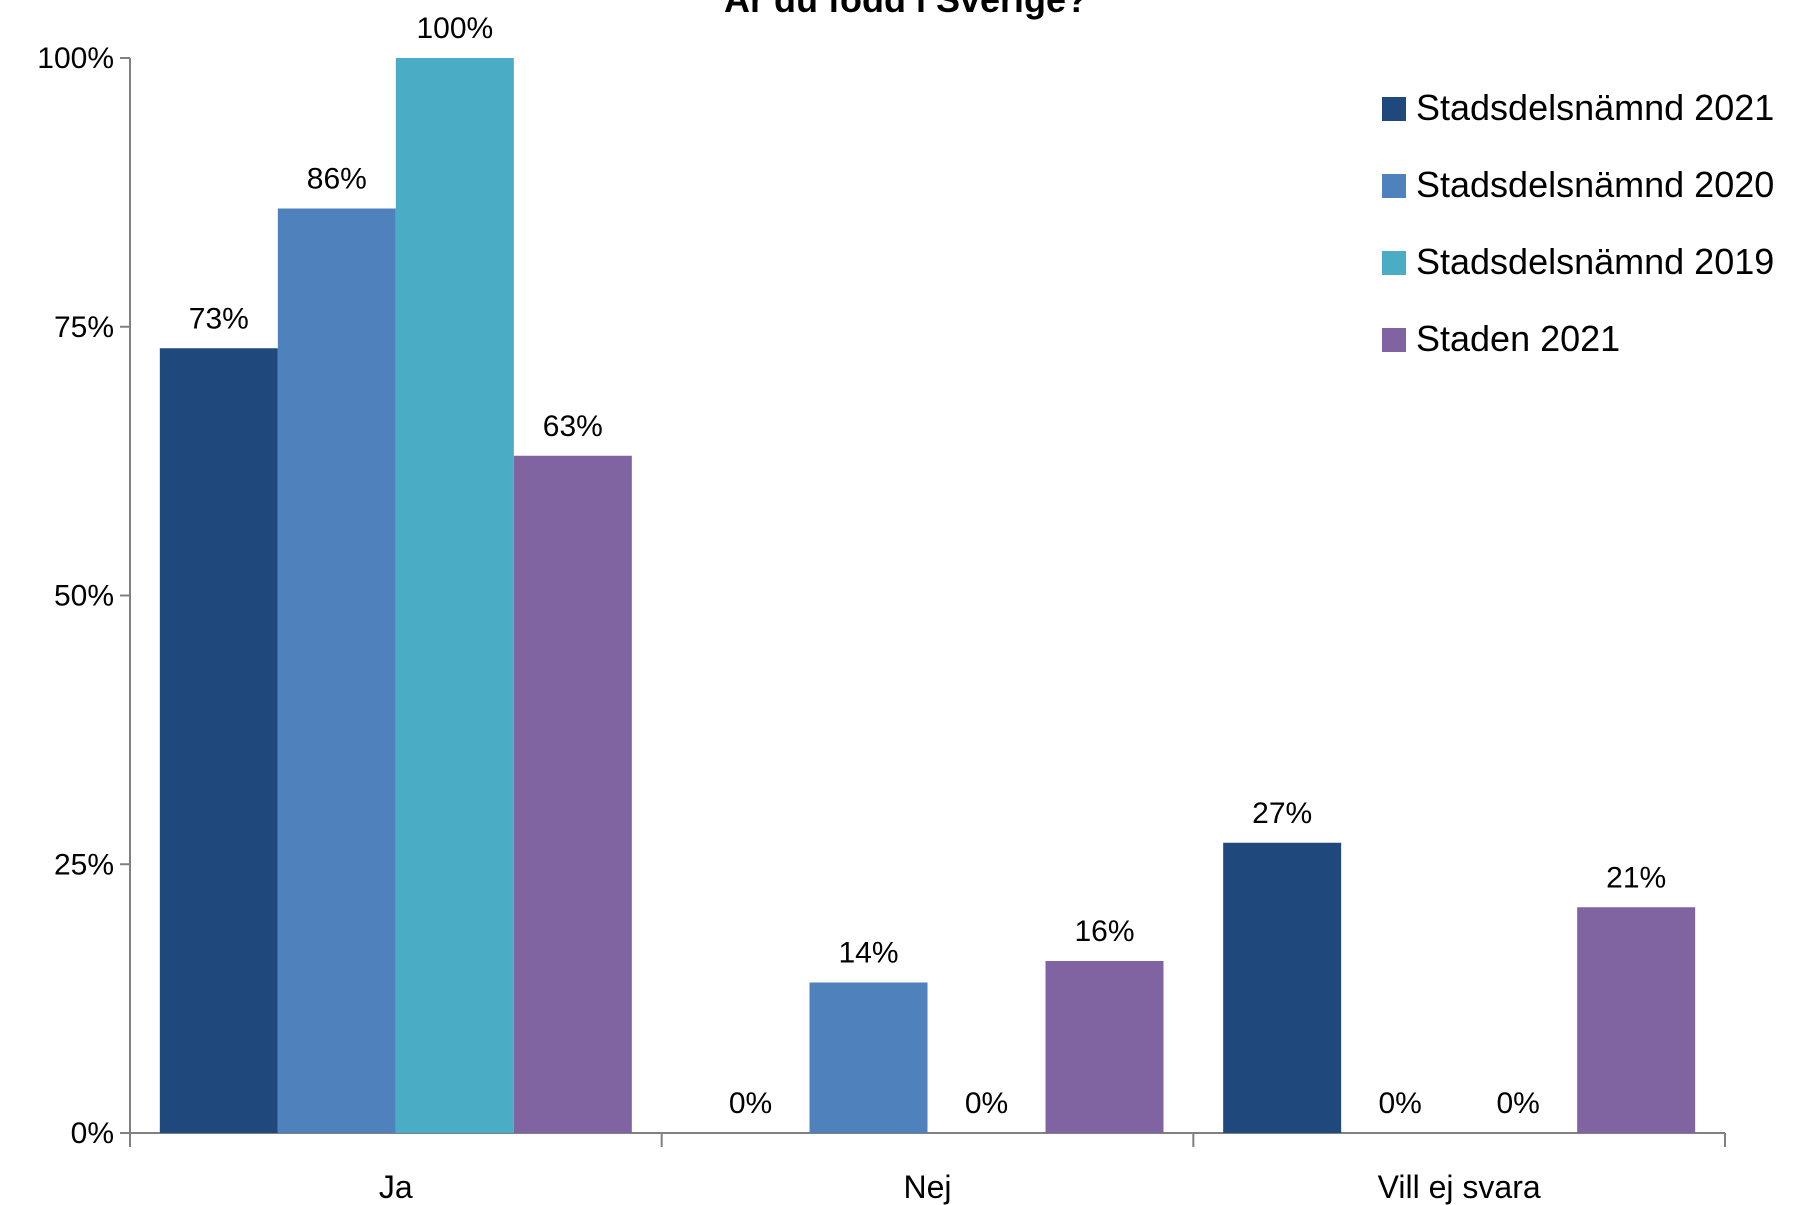  What do you see at coordinates (1518, 338) in the screenshot?
I see `legend-label: Staden 2021` at bounding box center [1518, 338].